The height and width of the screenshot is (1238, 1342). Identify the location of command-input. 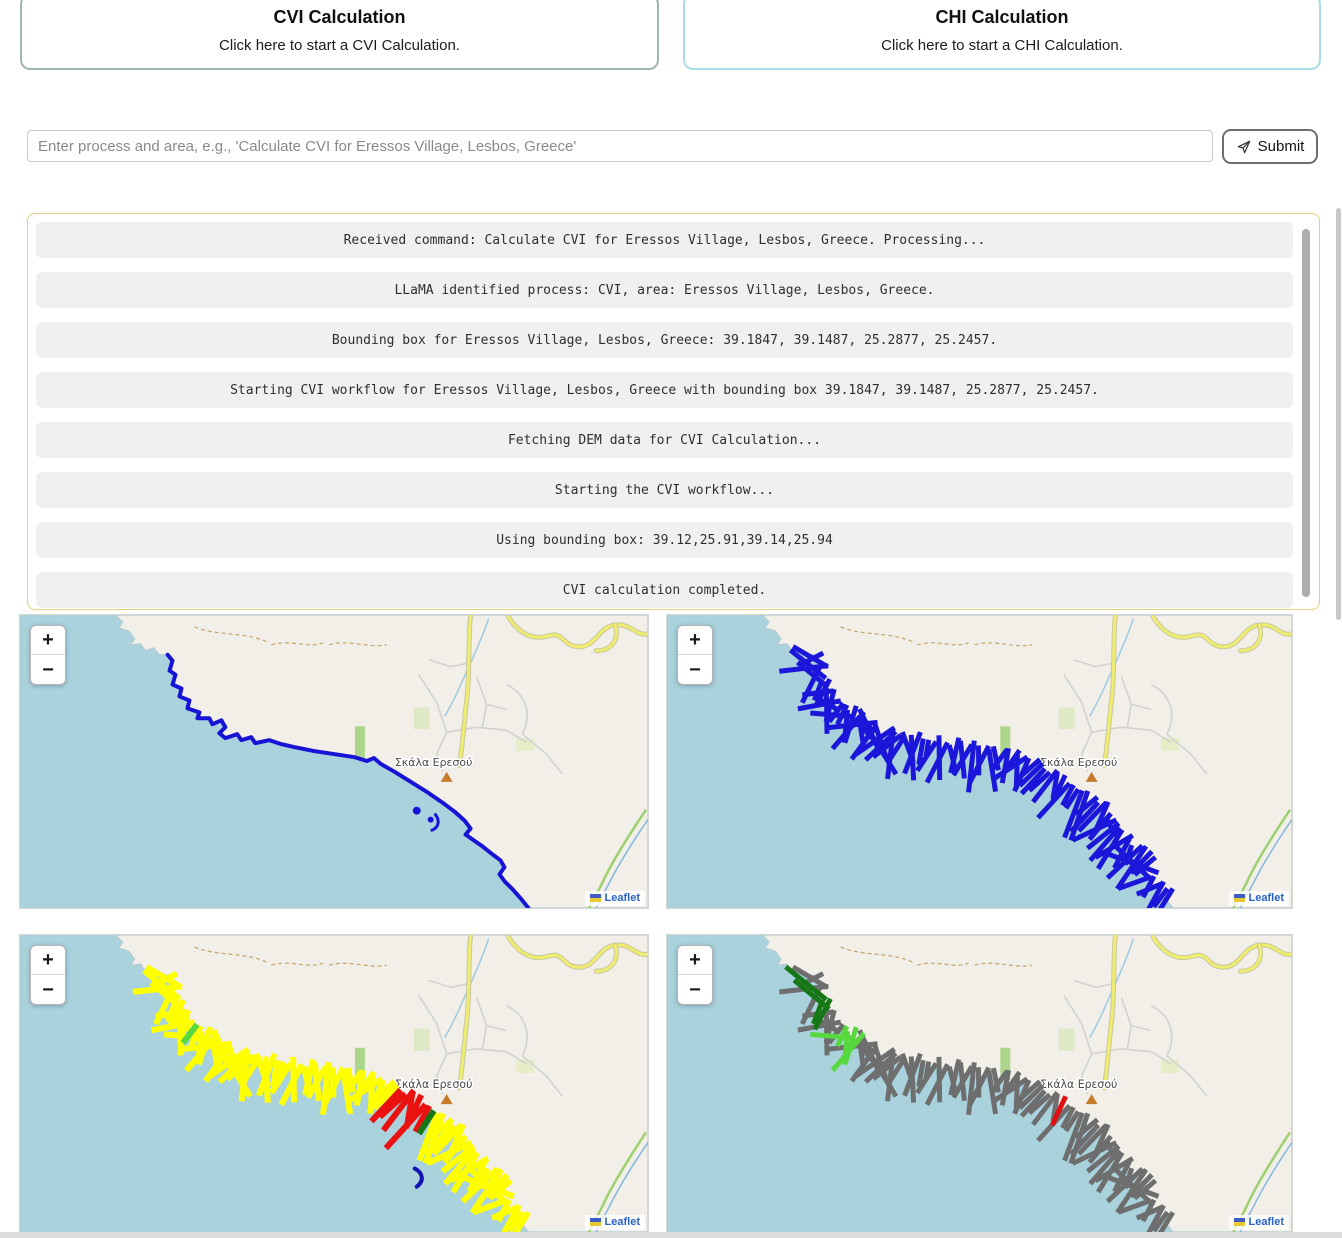
(620, 146).